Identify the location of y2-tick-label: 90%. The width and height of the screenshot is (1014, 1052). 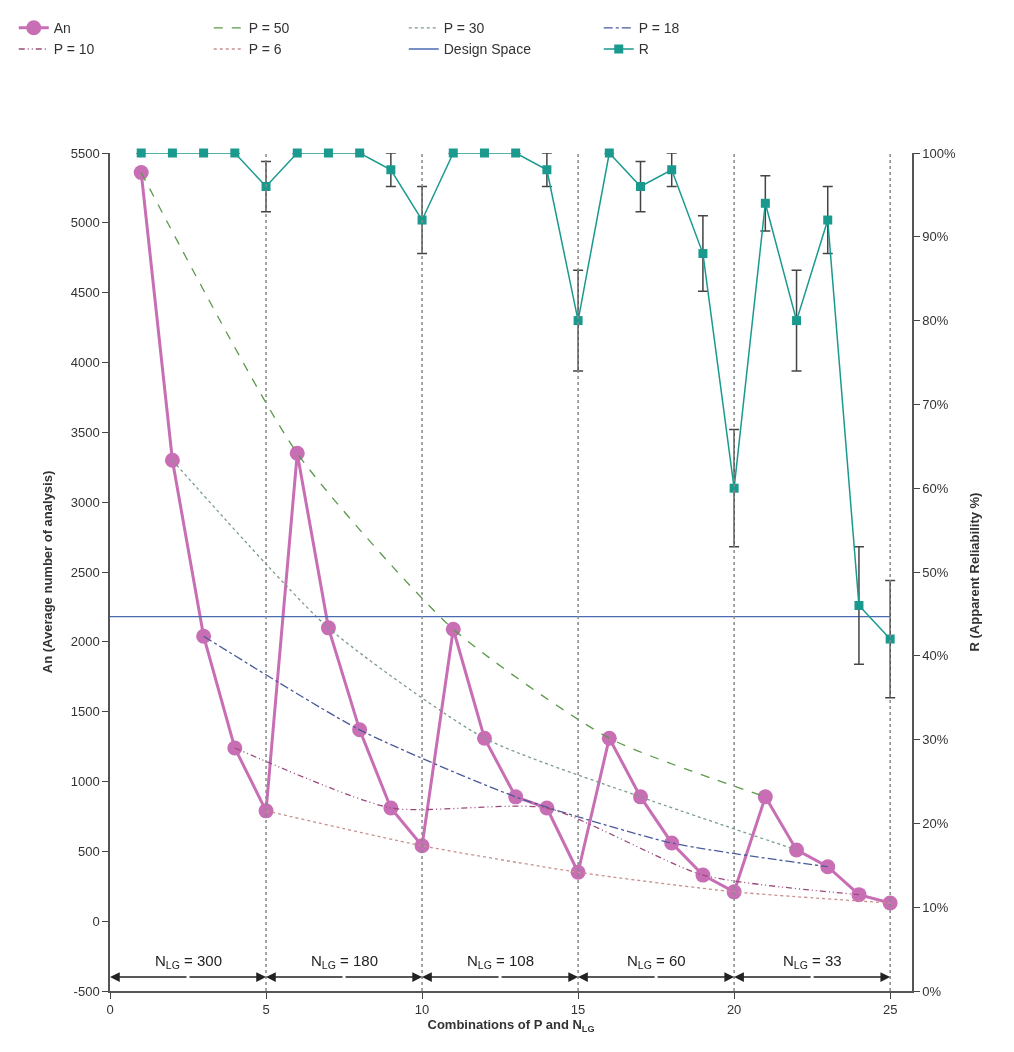
(935, 237).